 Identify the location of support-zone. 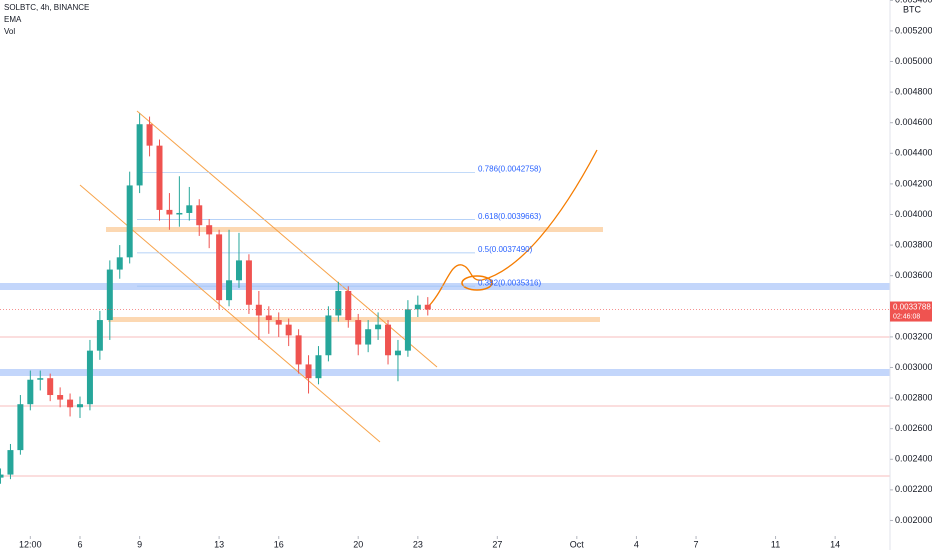
(445, 372).